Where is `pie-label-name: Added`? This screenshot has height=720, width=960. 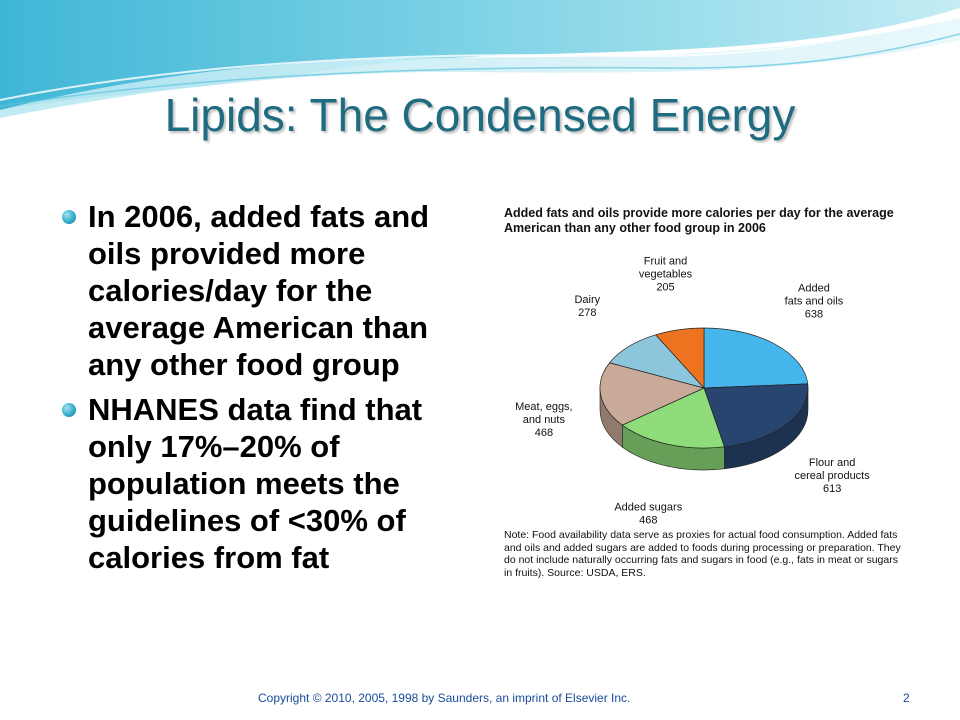
pie-label-name: Added is located at coordinates (814, 289).